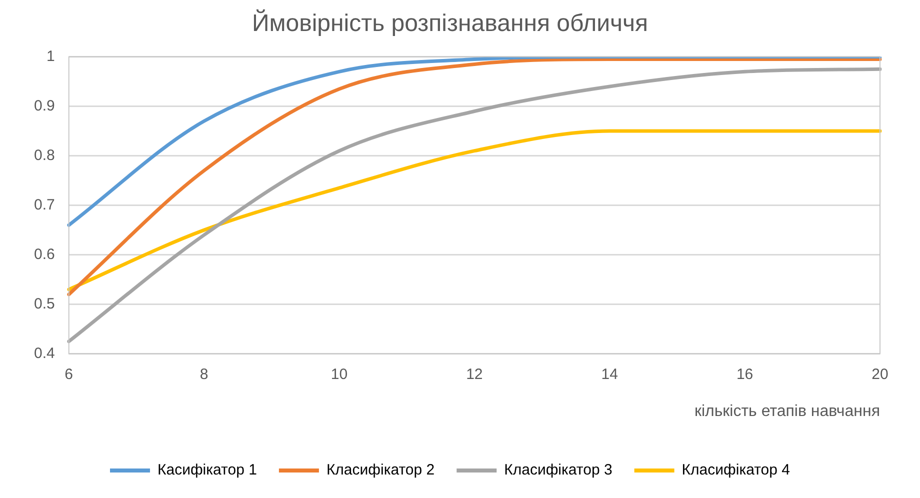 The image size is (920, 498). Describe the element at coordinates (44, 205) in the screenshot. I see `y-tick-label: 0.7` at that location.